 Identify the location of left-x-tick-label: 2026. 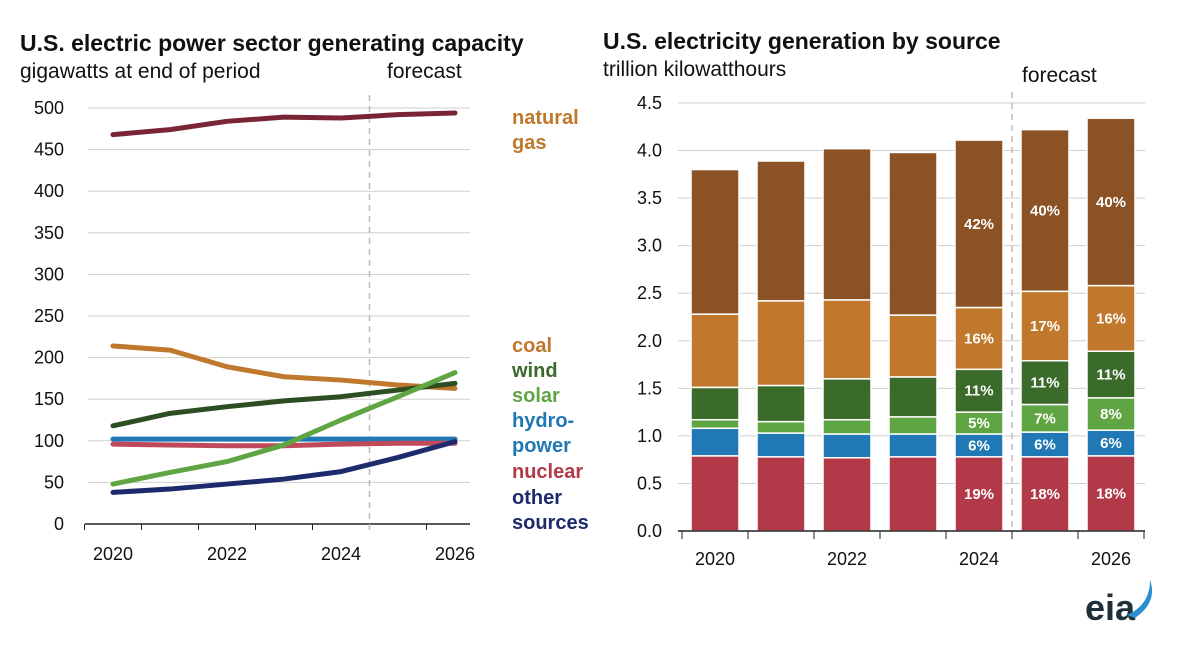
(455, 554).